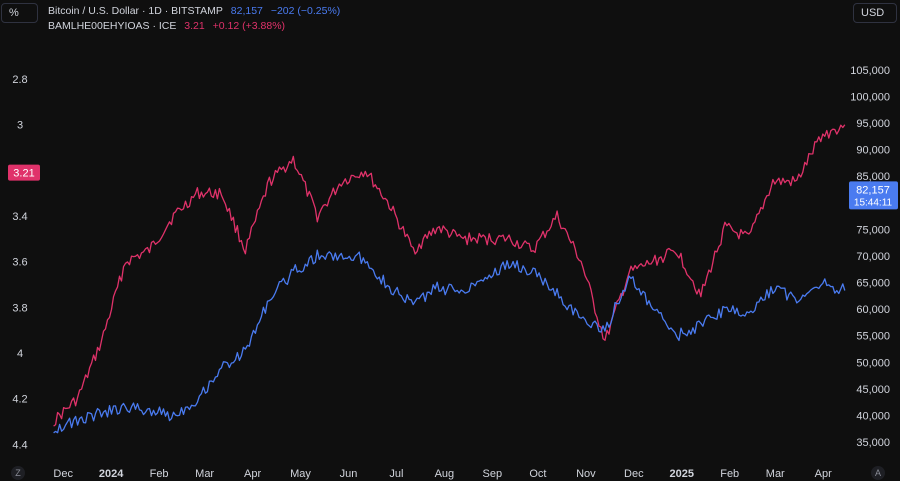  What do you see at coordinates (493, 474) in the screenshot?
I see `time-tick-label: Sep` at bounding box center [493, 474].